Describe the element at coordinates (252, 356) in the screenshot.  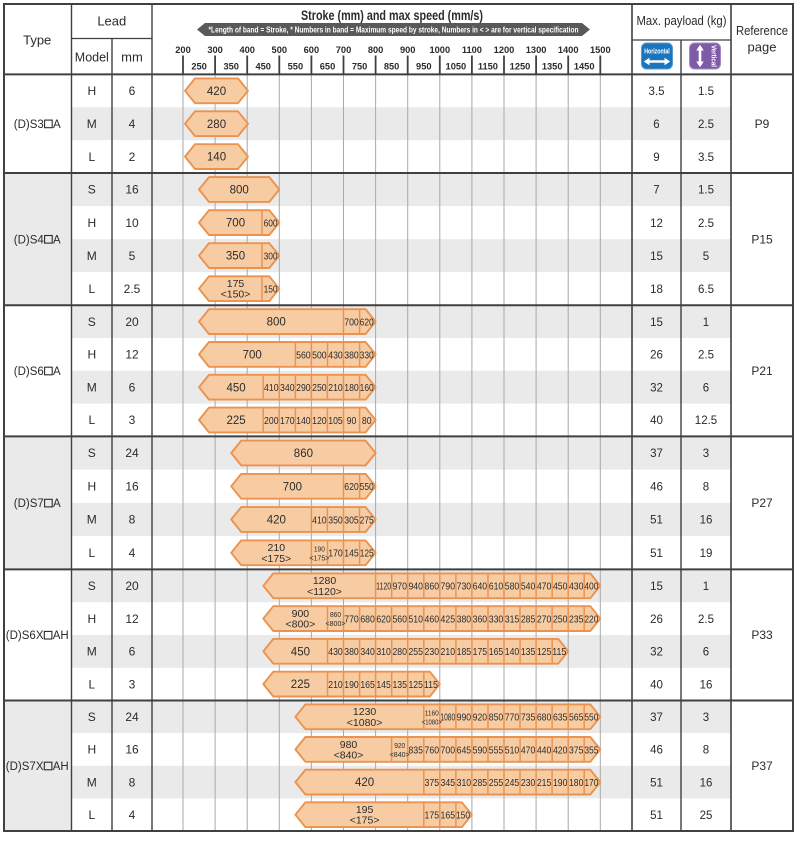
I see `svg-text: 700` at that location.